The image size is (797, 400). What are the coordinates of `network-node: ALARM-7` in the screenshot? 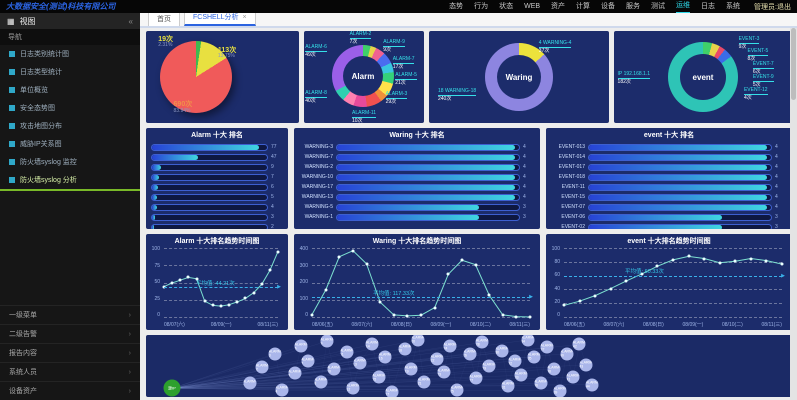 It's located at (308, 361).